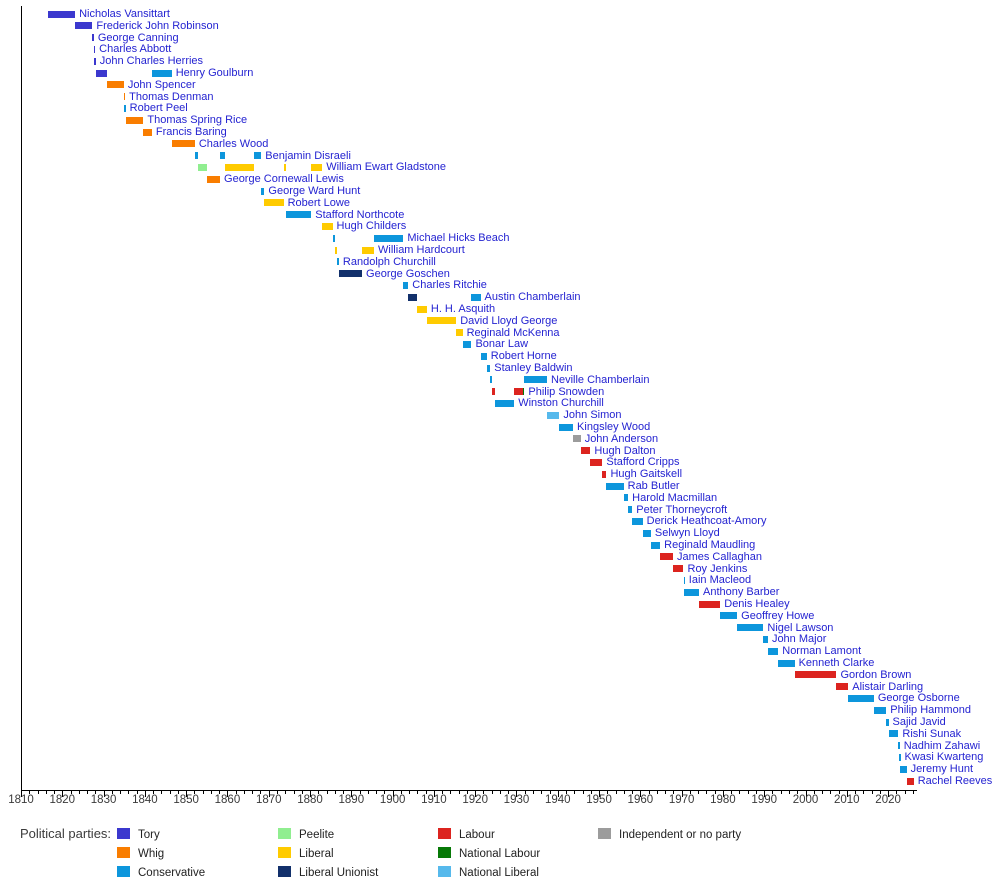 This screenshot has width=1000, height=880. What do you see at coordinates (197, 120) in the screenshot?
I see `chancellor-name-link: Thomas Spring Rice` at bounding box center [197, 120].